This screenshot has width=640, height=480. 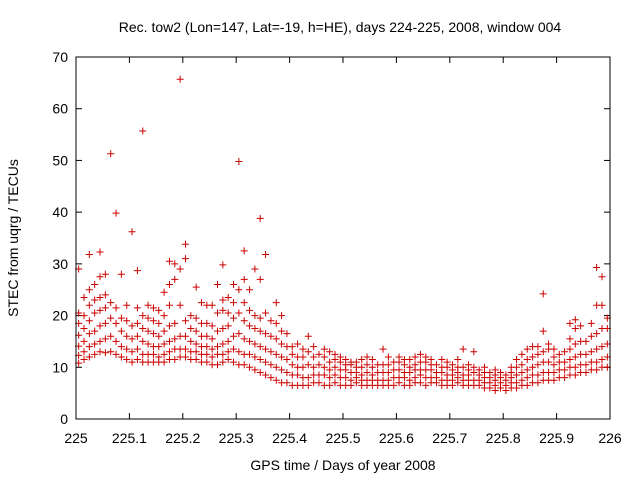 I want to click on x-tick-label: 225.3, so click(x=236, y=438).